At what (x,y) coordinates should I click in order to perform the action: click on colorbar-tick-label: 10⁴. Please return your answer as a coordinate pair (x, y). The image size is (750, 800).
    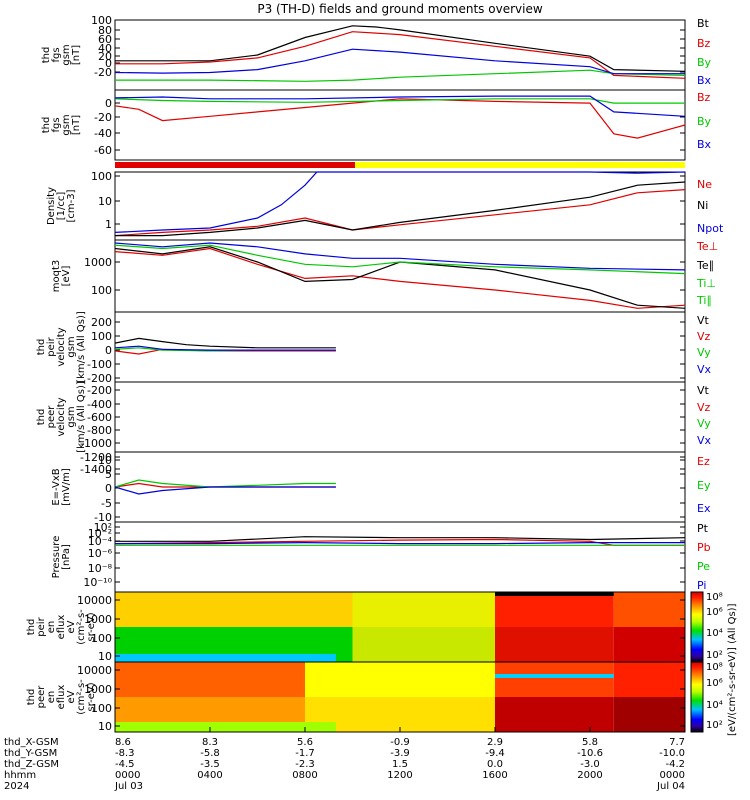
    Looking at the image, I should click on (714, 705).